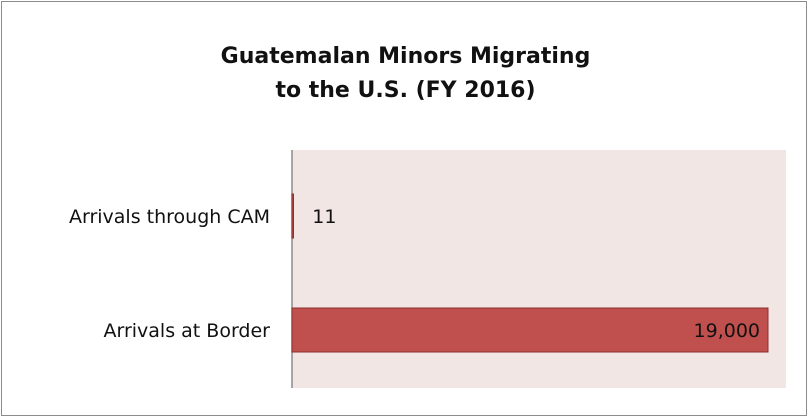 The image size is (811, 420). I want to click on category-label-0: Arrivals through CAM, so click(169, 217).